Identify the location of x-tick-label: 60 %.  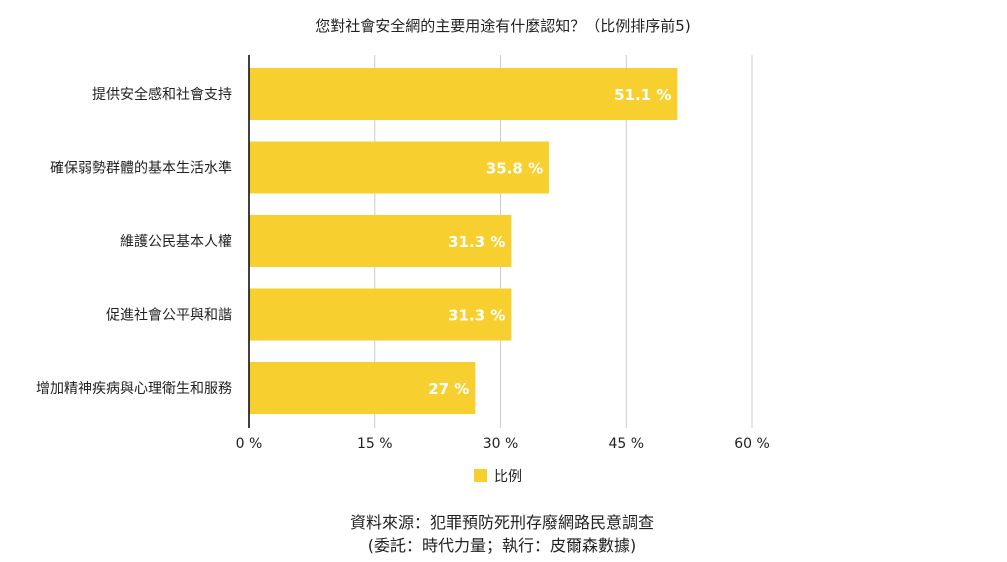
(752, 444).